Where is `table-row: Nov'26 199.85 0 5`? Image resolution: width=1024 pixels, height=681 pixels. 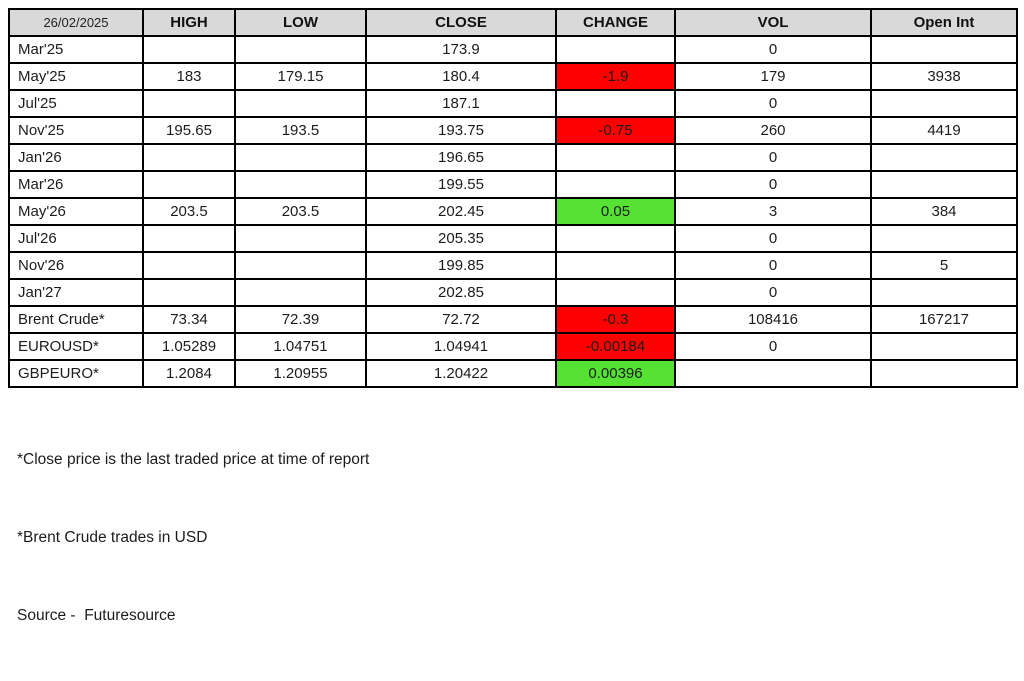 table-row: Nov'26 199.85 0 5 is located at coordinates (513, 265).